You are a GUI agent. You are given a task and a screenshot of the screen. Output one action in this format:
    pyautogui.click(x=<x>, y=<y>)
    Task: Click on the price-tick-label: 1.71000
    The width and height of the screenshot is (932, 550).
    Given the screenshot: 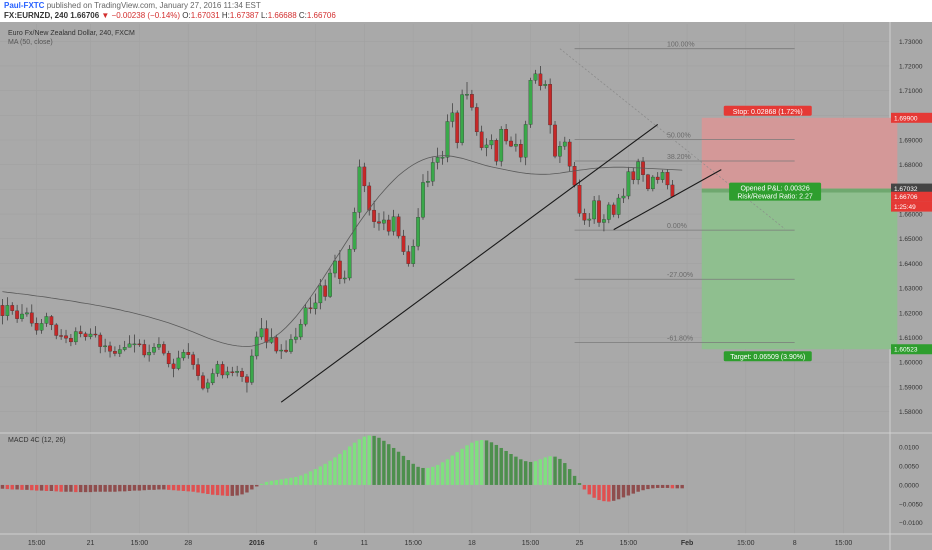 What is the action you would take?
    pyautogui.click(x=911, y=91)
    